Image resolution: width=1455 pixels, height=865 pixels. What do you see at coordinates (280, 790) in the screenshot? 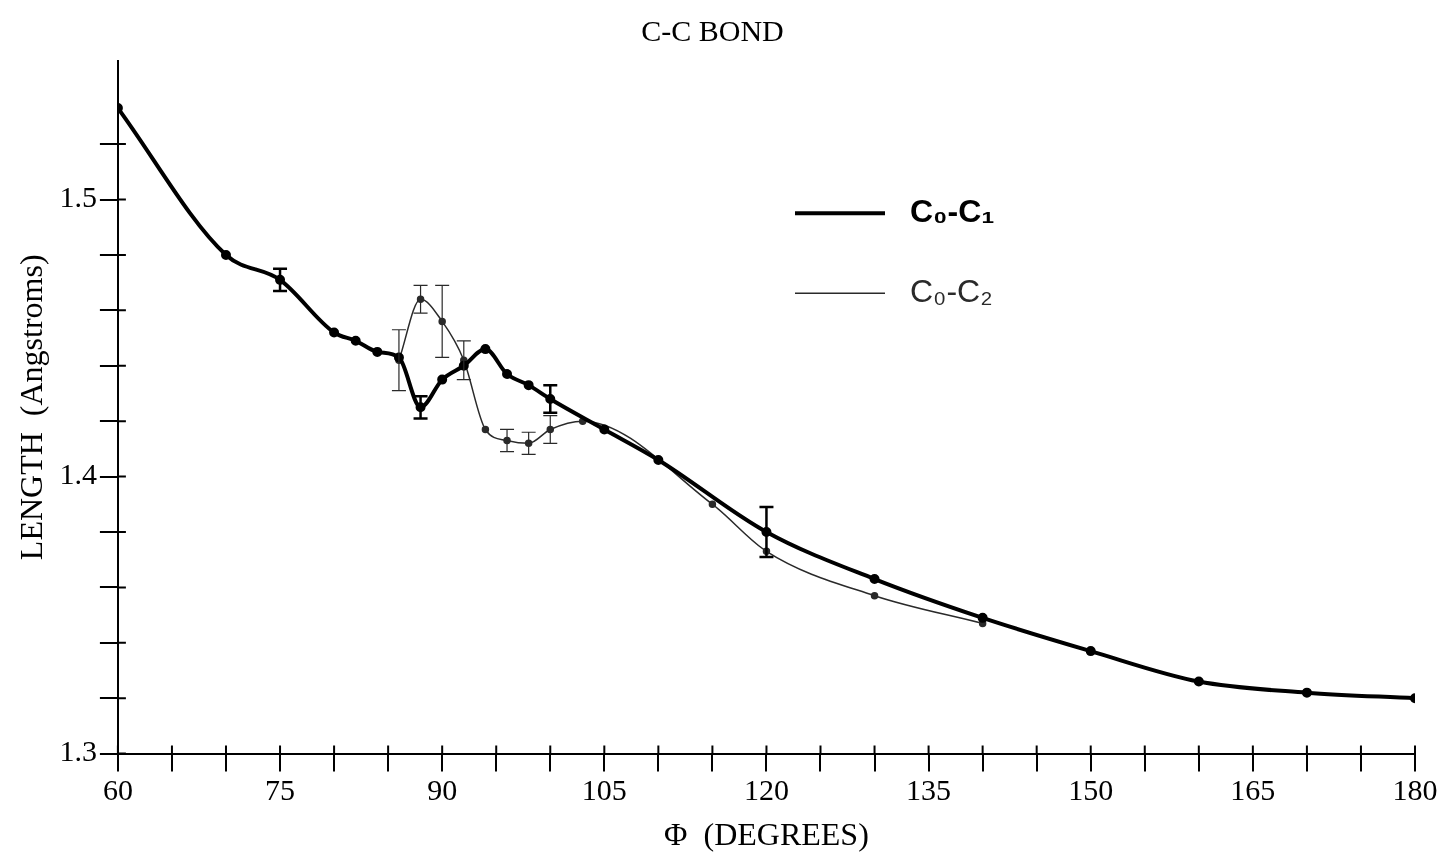
I see `x-tick-label: 75` at bounding box center [280, 790].